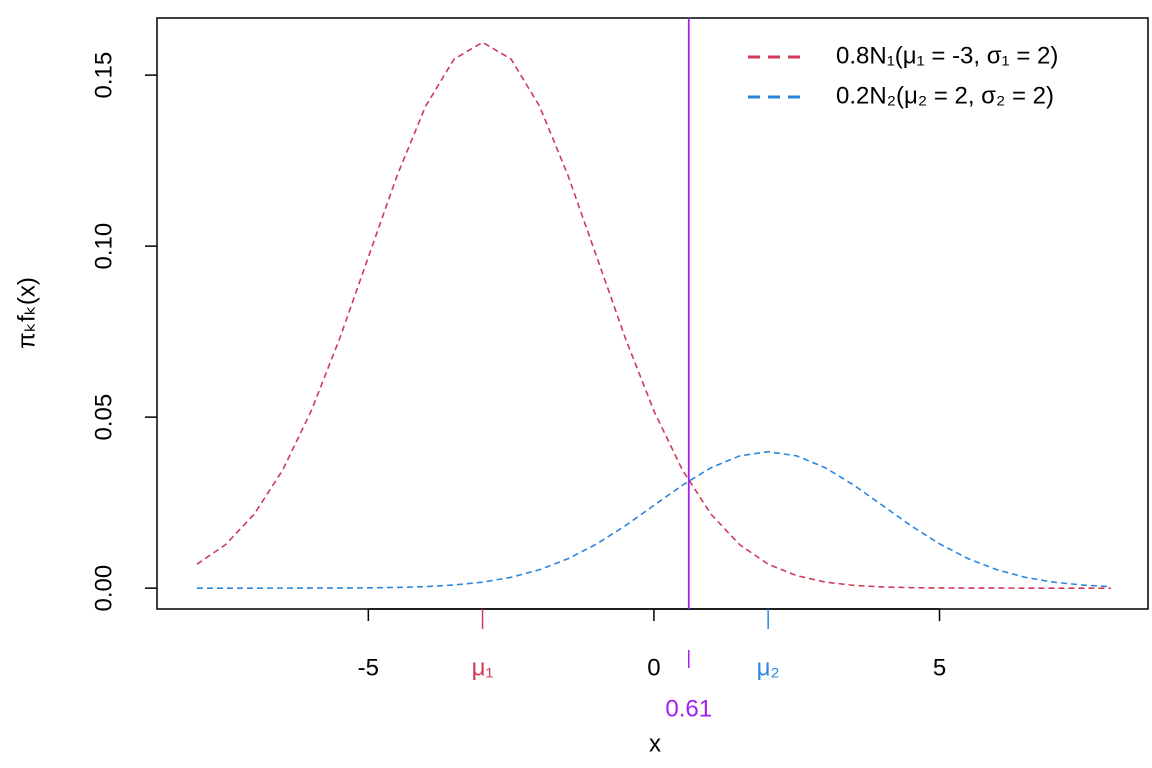  Describe the element at coordinates (103, 246) in the screenshot. I see `y-tick-label: 0.10` at that location.